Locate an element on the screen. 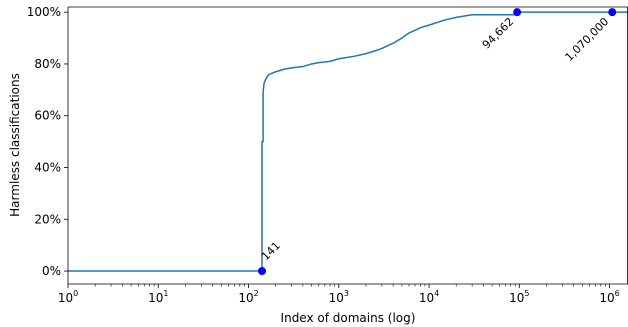 The height and width of the screenshot is (327, 628). x-tick-label-0: 10⁰ is located at coordinates (68, 297).